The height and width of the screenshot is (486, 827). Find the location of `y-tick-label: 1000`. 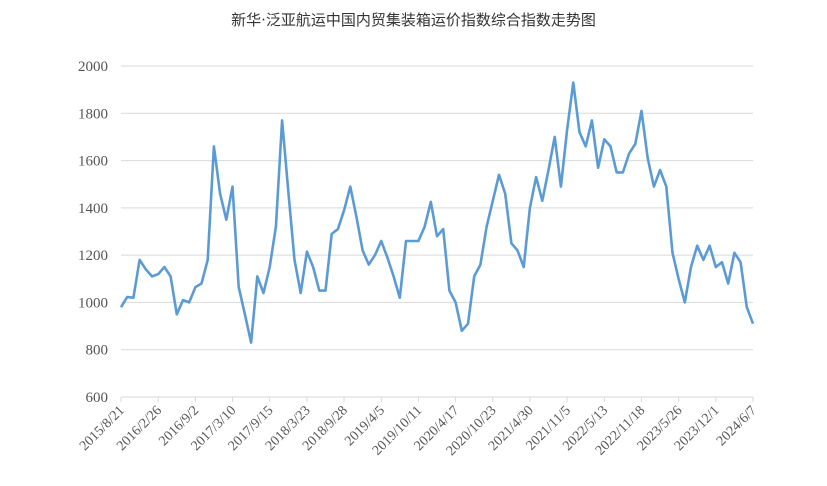

y-tick-label: 1000 is located at coordinates (93, 303).